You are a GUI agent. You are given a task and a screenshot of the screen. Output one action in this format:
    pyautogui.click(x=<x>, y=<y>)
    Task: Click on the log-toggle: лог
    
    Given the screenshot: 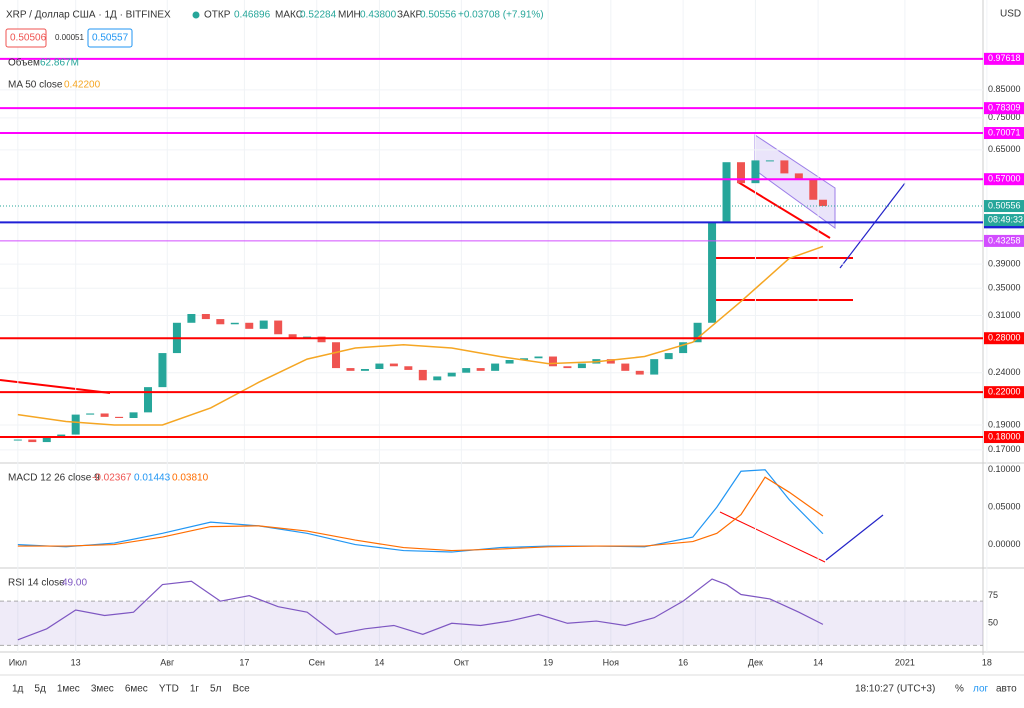 What is the action you would take?
    pyautogui.click(x=981, y=689)
    